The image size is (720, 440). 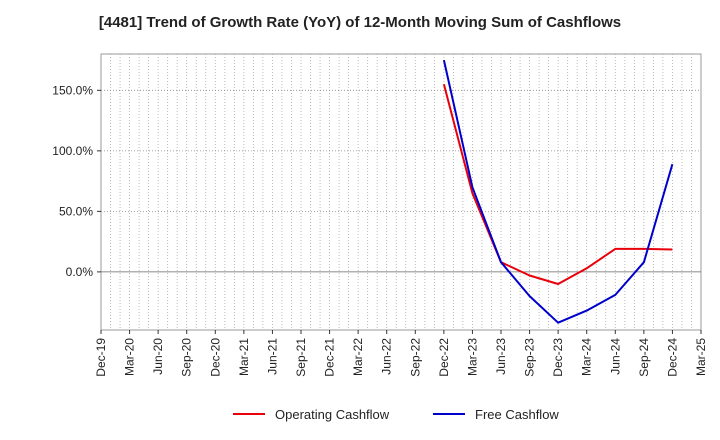 What do you see at coordinates (587, 357) in the screenshot?
I see `x-tick-label: Mar-24` at bounding box center [587, 357].